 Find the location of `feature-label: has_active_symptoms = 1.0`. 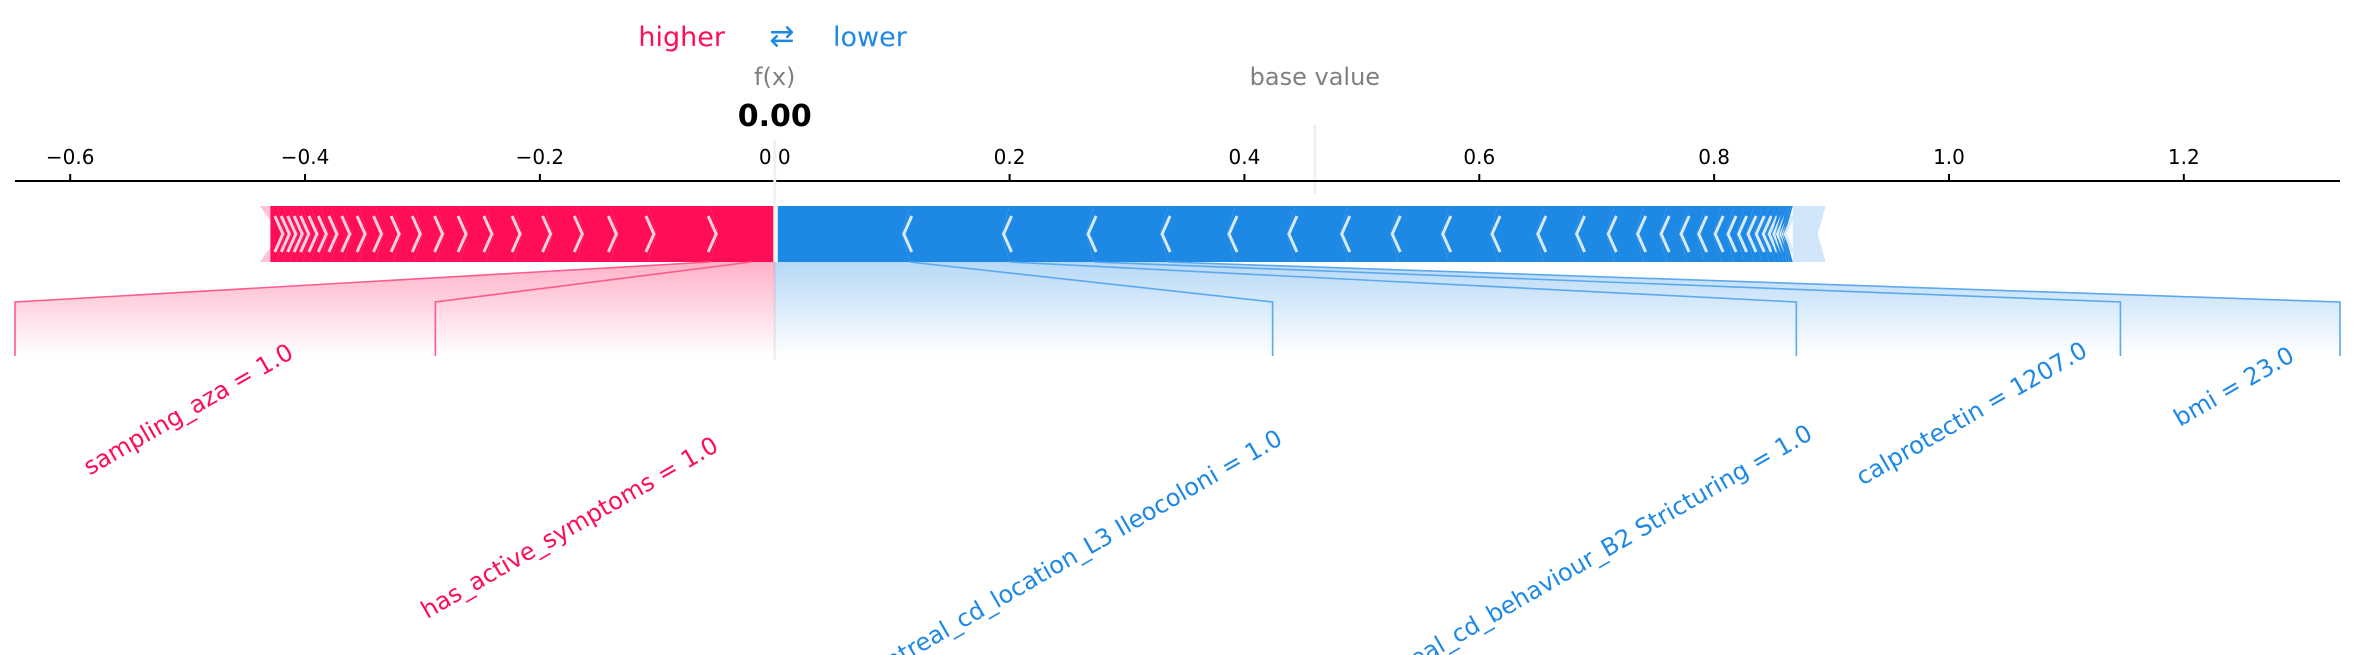

feature-label: has_active_symptoms = 1.0 is located at coordinates (569, 527).